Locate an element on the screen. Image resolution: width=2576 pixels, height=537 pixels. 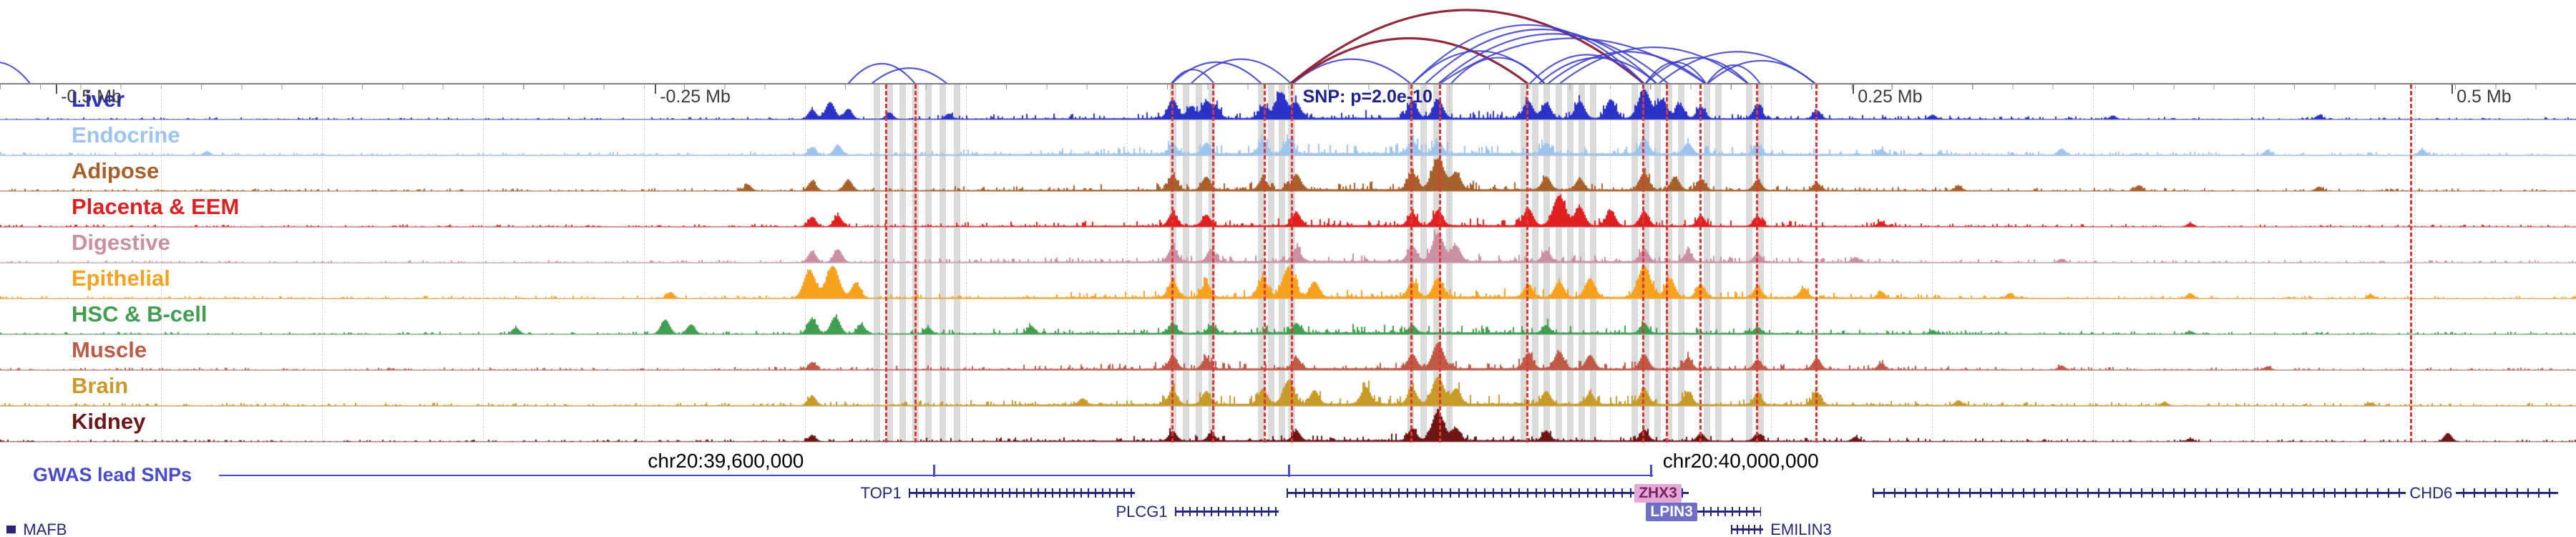
gene-label-plcg1: PLCG1 is located at coordinates (1142, 512).